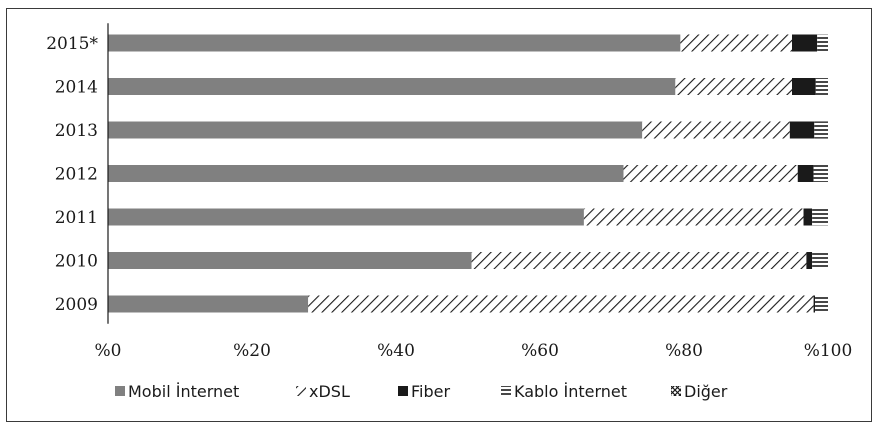  I want to click on bar-segment-2010-fiber, so click(809, 260).